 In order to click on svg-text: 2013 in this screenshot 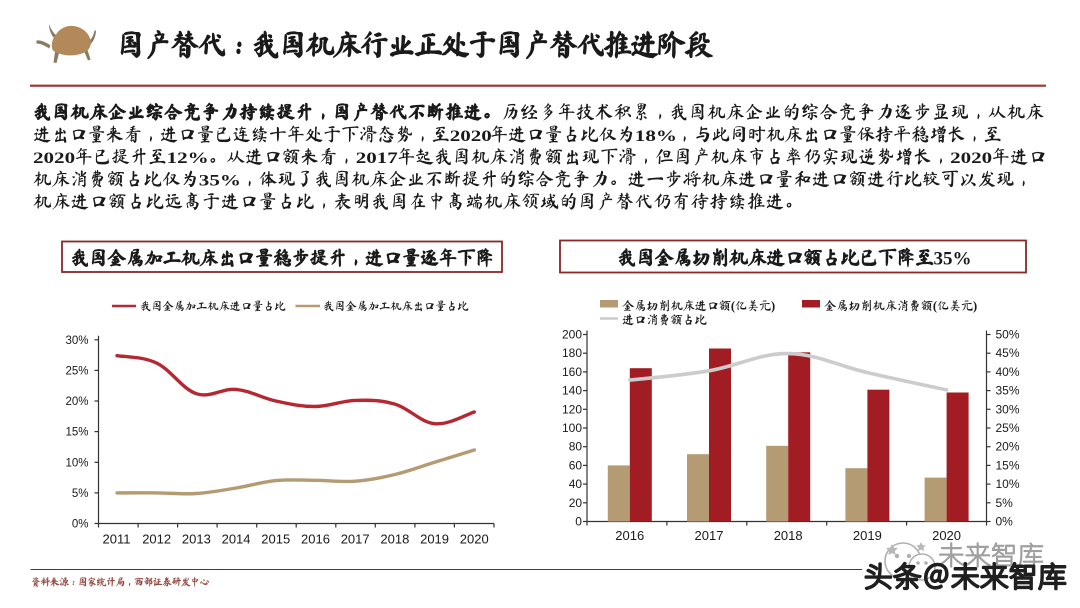, I will do `click(196, 539)`.